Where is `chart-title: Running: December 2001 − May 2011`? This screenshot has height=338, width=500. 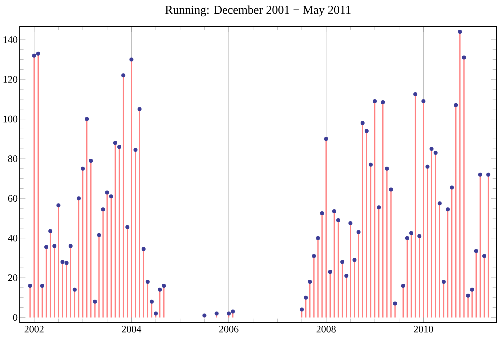
chart-title: Running: December 2001 − May 2011 is located at coordinates (258, 11).